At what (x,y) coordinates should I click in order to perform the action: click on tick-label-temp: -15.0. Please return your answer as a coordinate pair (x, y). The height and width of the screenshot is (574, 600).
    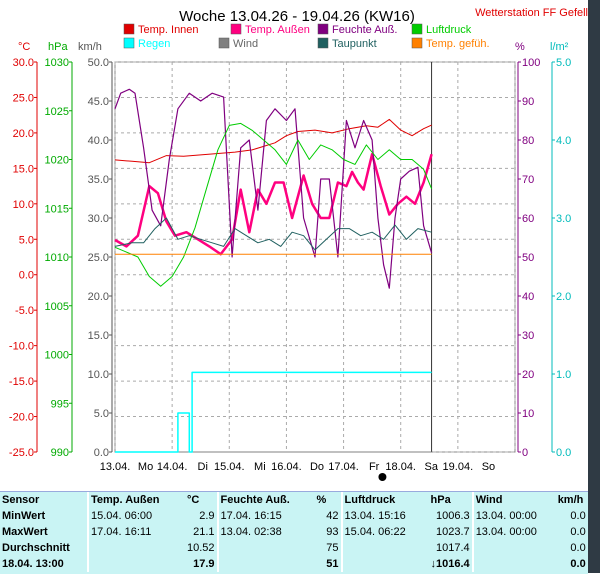
    Looking at the image, I should click on (21, 382).